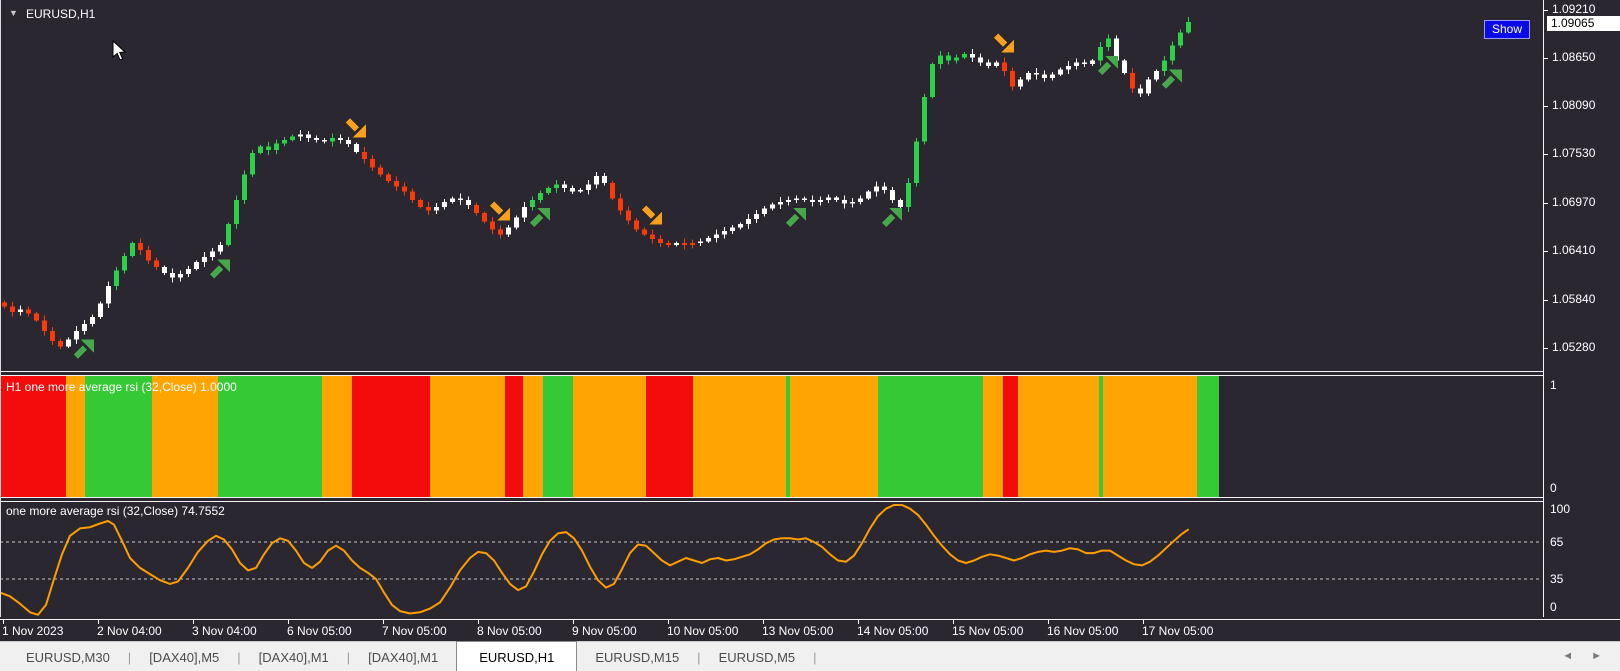  Describe the element at coordinates (988, 631) in the screenshot. I see `time-axis-label: 15 Nov 05:00` at that location.